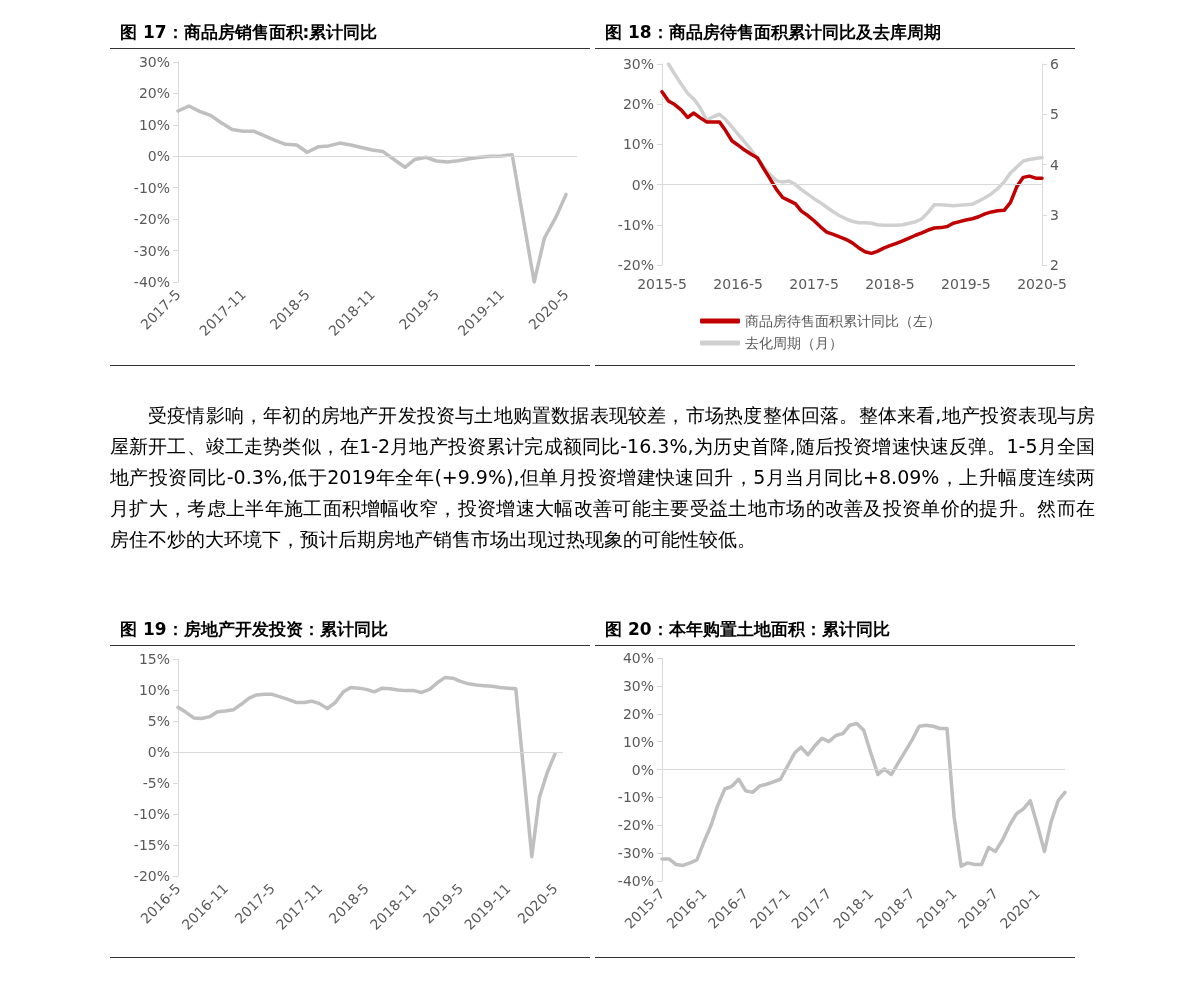 This screenshot has height=1004, width=1191. What do you see at coordinates (1054, 164) in the screenshot?
I see `y2-tick-label: 4` at bounding box center [1054, 164].